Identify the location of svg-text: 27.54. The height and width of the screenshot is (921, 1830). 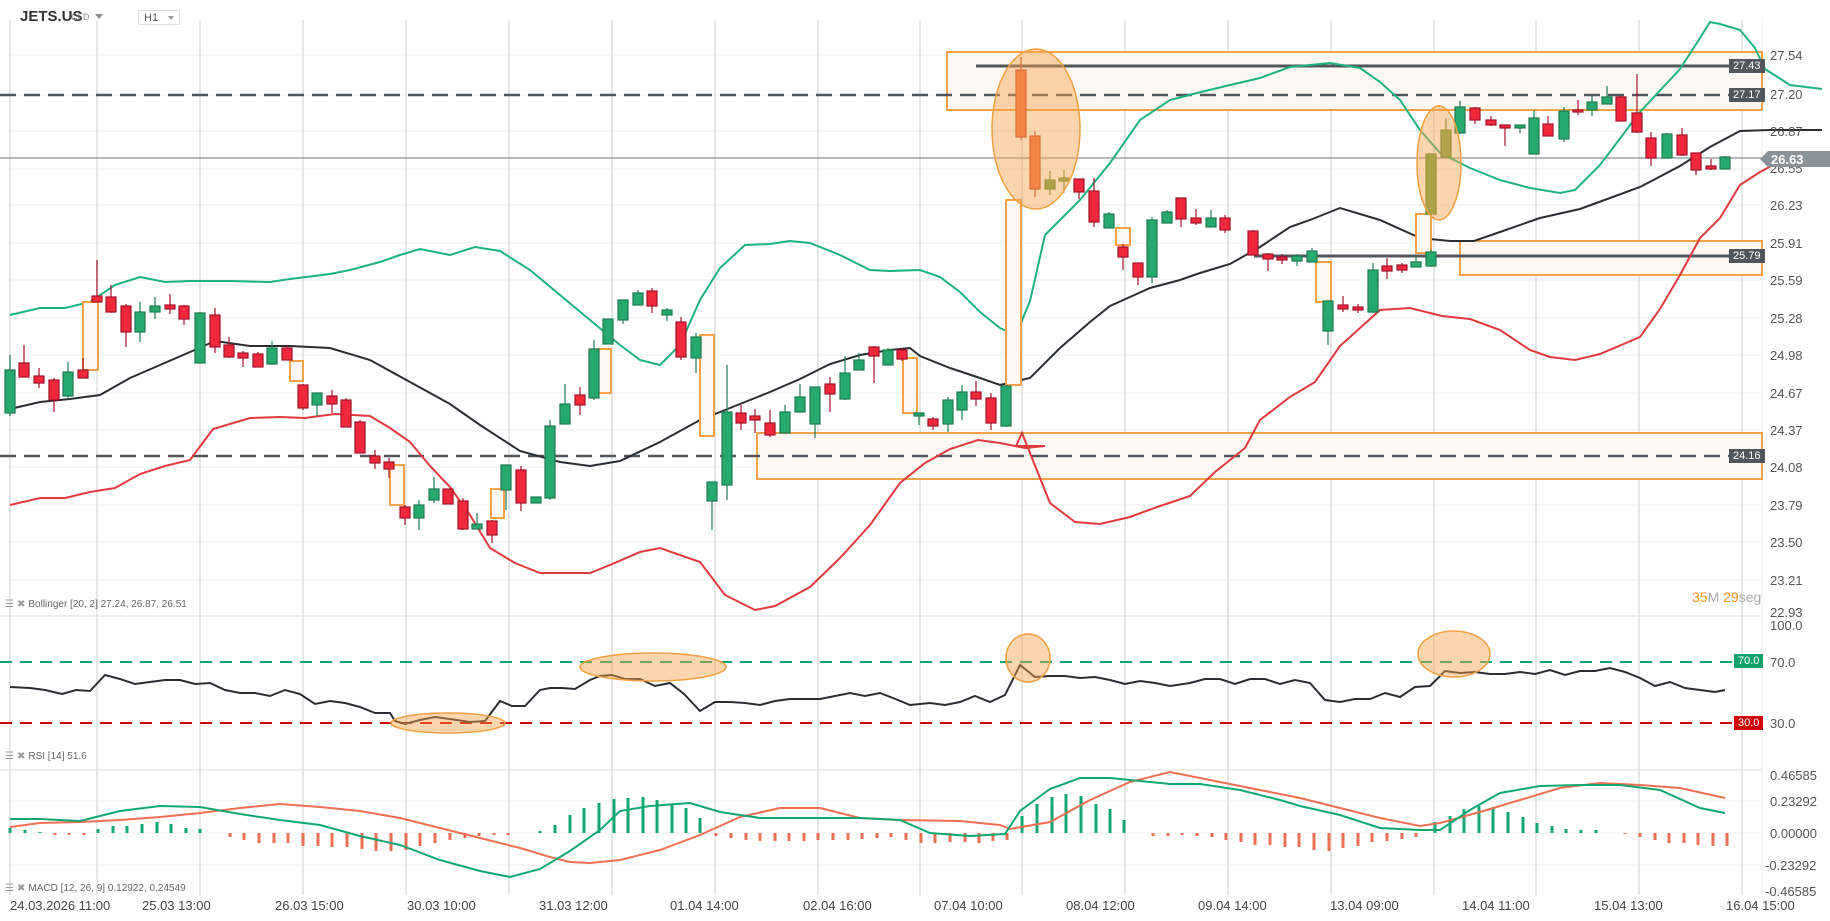
(1786, 55).